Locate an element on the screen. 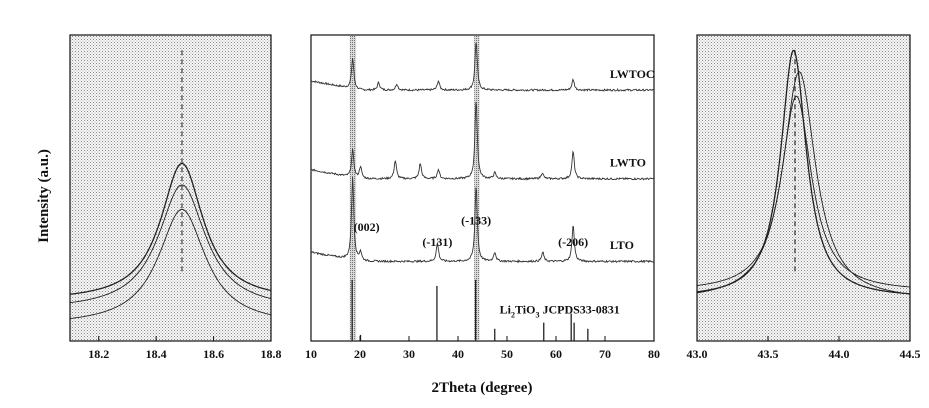  reference-label-label_mid: TiO is located at coordinates (525, 309).